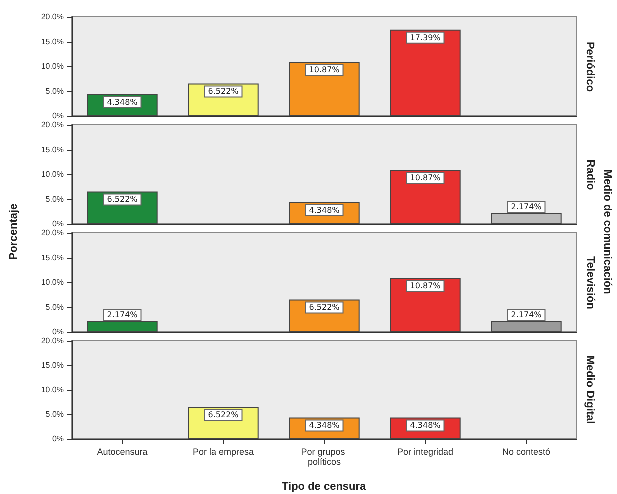 The width and height of the screenshot is (617, 494). I want to click on x-tick-label: No contestó, so click(526, 452).